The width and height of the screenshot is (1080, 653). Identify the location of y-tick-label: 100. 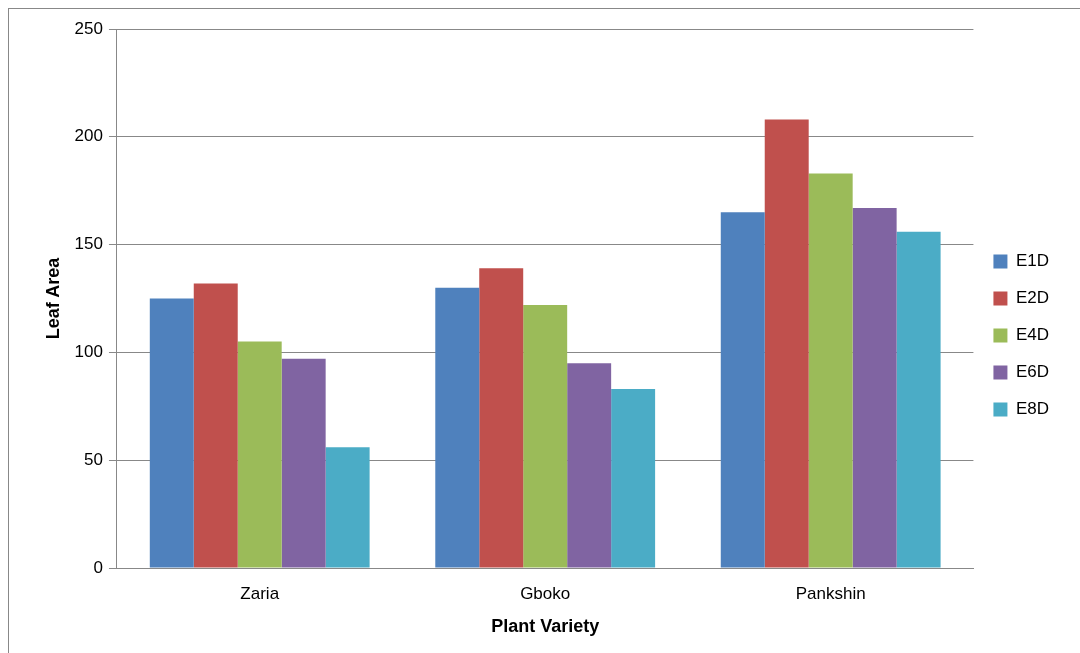
(88, 352).